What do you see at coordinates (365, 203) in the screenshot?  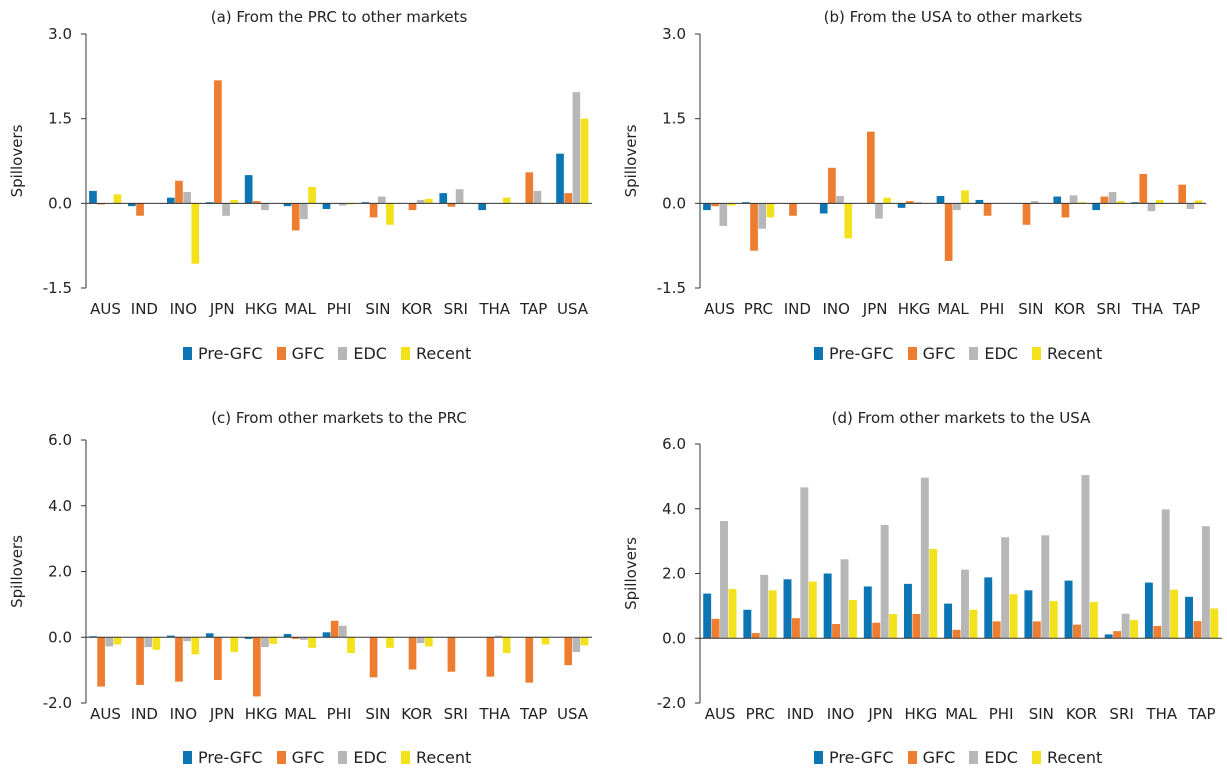 I see `bar-pre-gfc-sin` at bounding box center [365, 203].